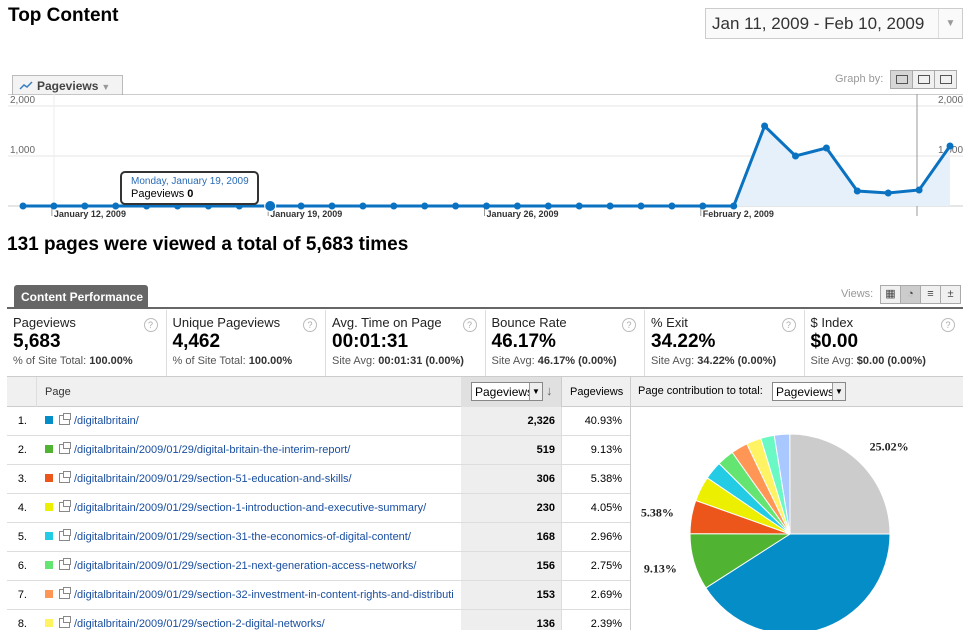 This screenshot has width=970, height=630. What do you see at coordinates (111, 361) in the screenshot?
I see `metric-sub-value: 100.00%` at bounding box center [111, 361].